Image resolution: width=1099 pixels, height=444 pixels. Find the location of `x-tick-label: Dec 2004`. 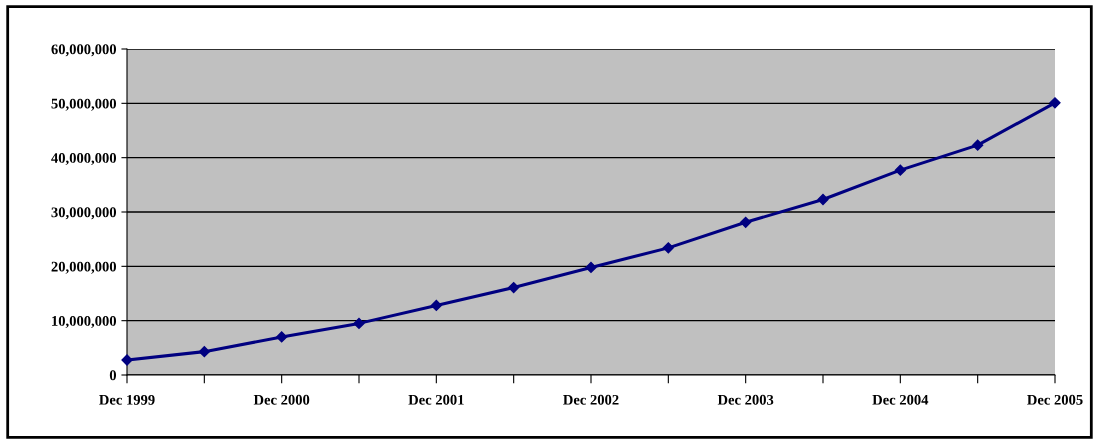

x-tick-label: Dec 2004 is located at coordinates (900, 399).